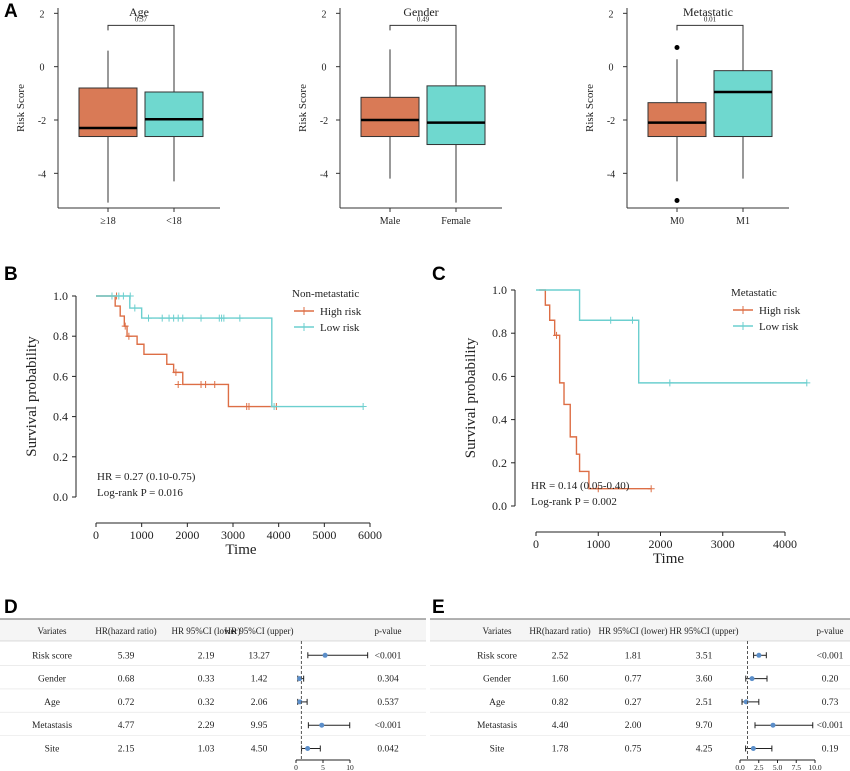 The image size is (850, 771). I want to click on forest-e-cell: 1.81, so click(633, 656).